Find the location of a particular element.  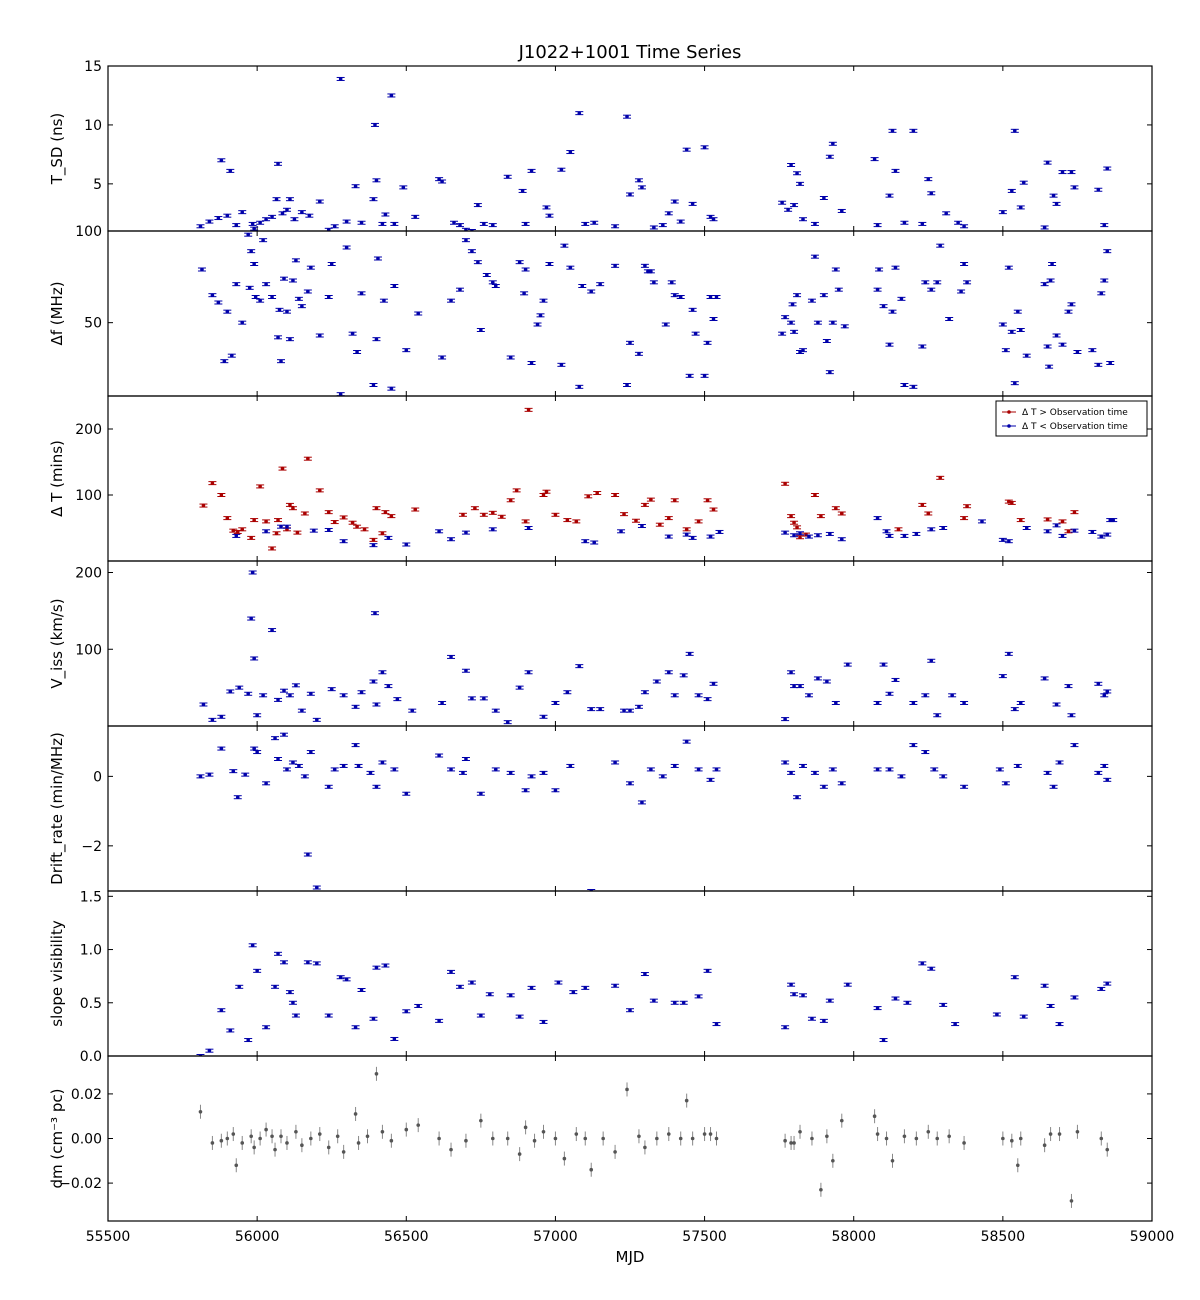

legend-marker-dot is located at coordinates (1009, 426).